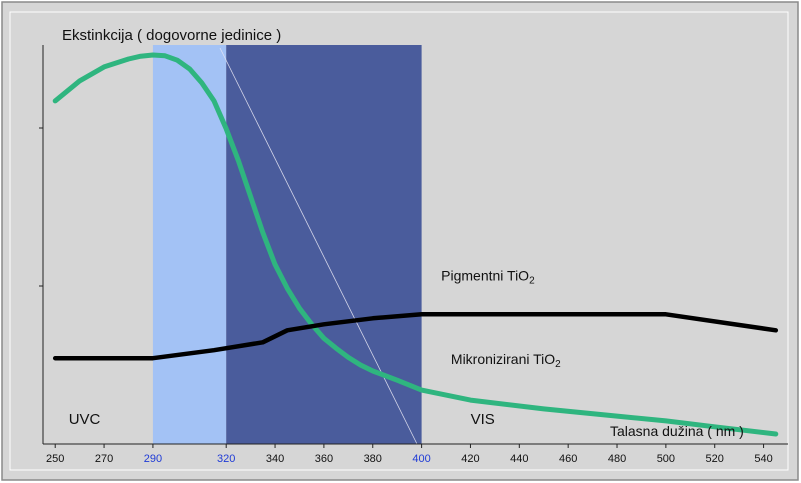 This screenshot has width=801, height=483. Describe the element at coordinates (153, 459) in the screenshot. I see `x-tick-label: 290` at that location.